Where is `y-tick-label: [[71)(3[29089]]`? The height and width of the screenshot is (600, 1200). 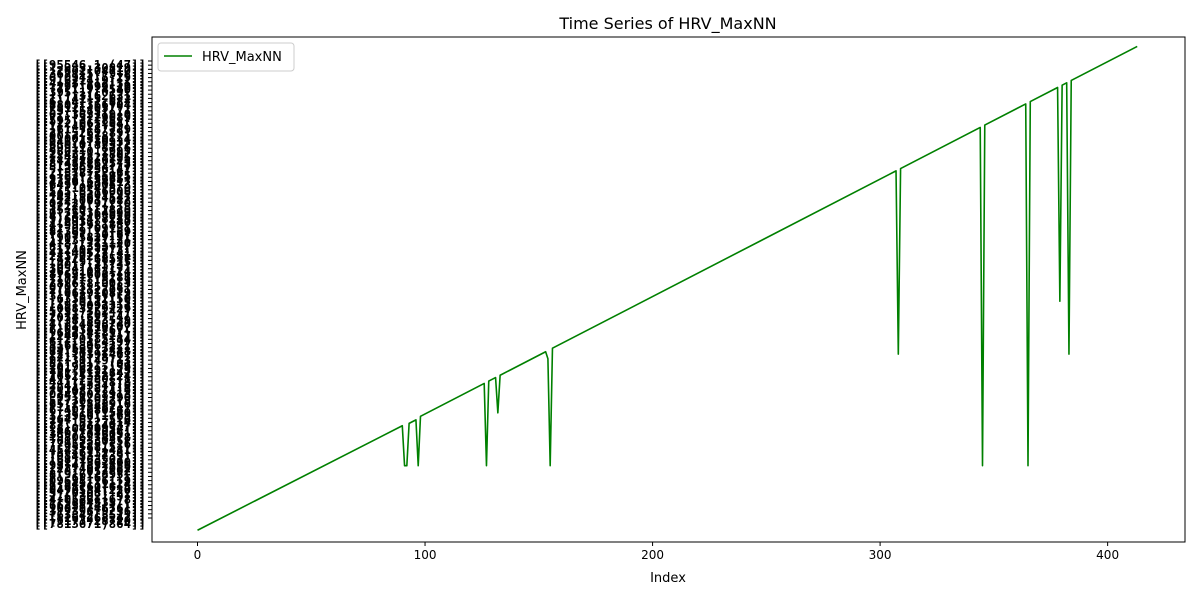 y-tick-label: [[71)(3[29089]] is located at coordinates (90, 117).